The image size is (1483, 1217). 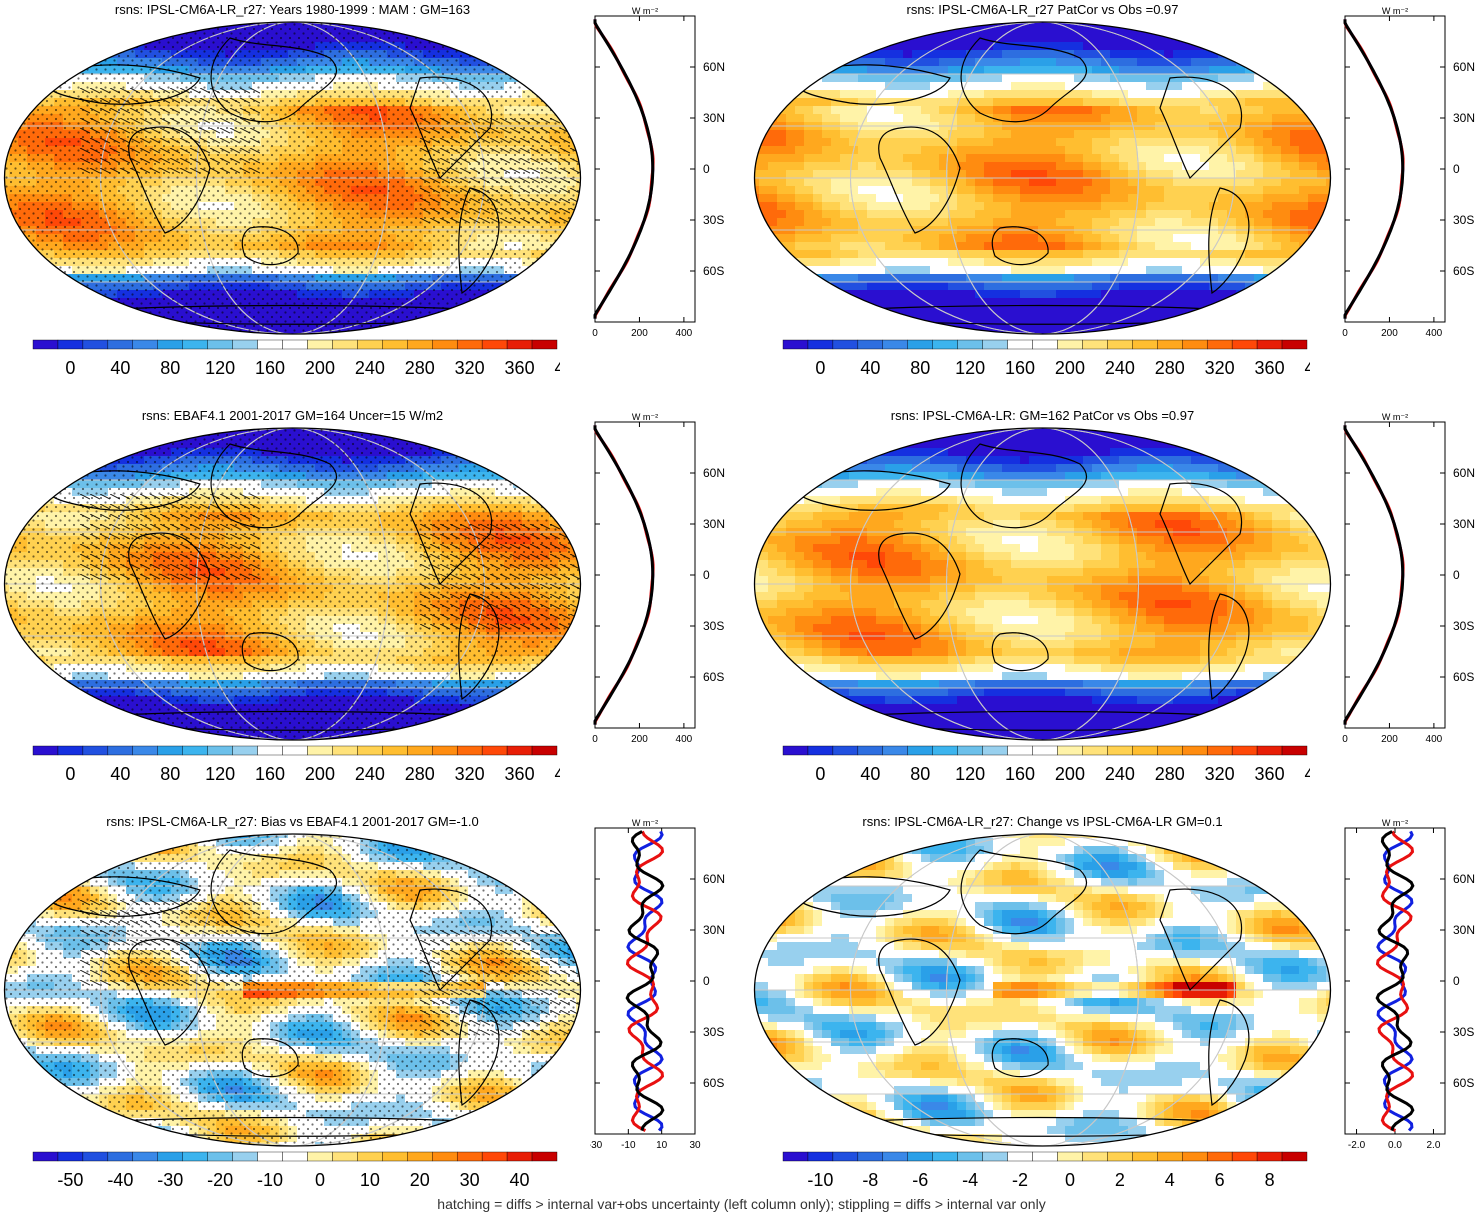 I want to click on map-p4, so click(x=1042, y=584).